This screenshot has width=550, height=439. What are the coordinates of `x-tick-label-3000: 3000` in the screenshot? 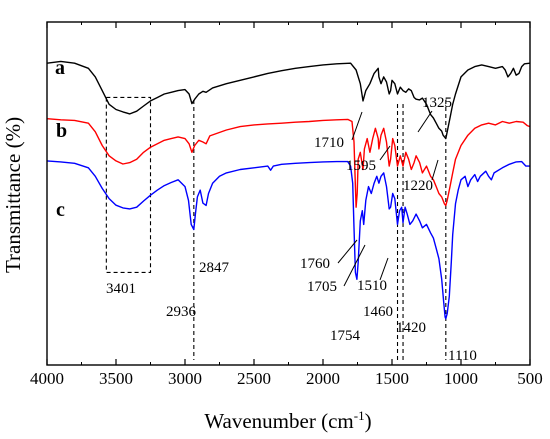 It's located at (185, 378).